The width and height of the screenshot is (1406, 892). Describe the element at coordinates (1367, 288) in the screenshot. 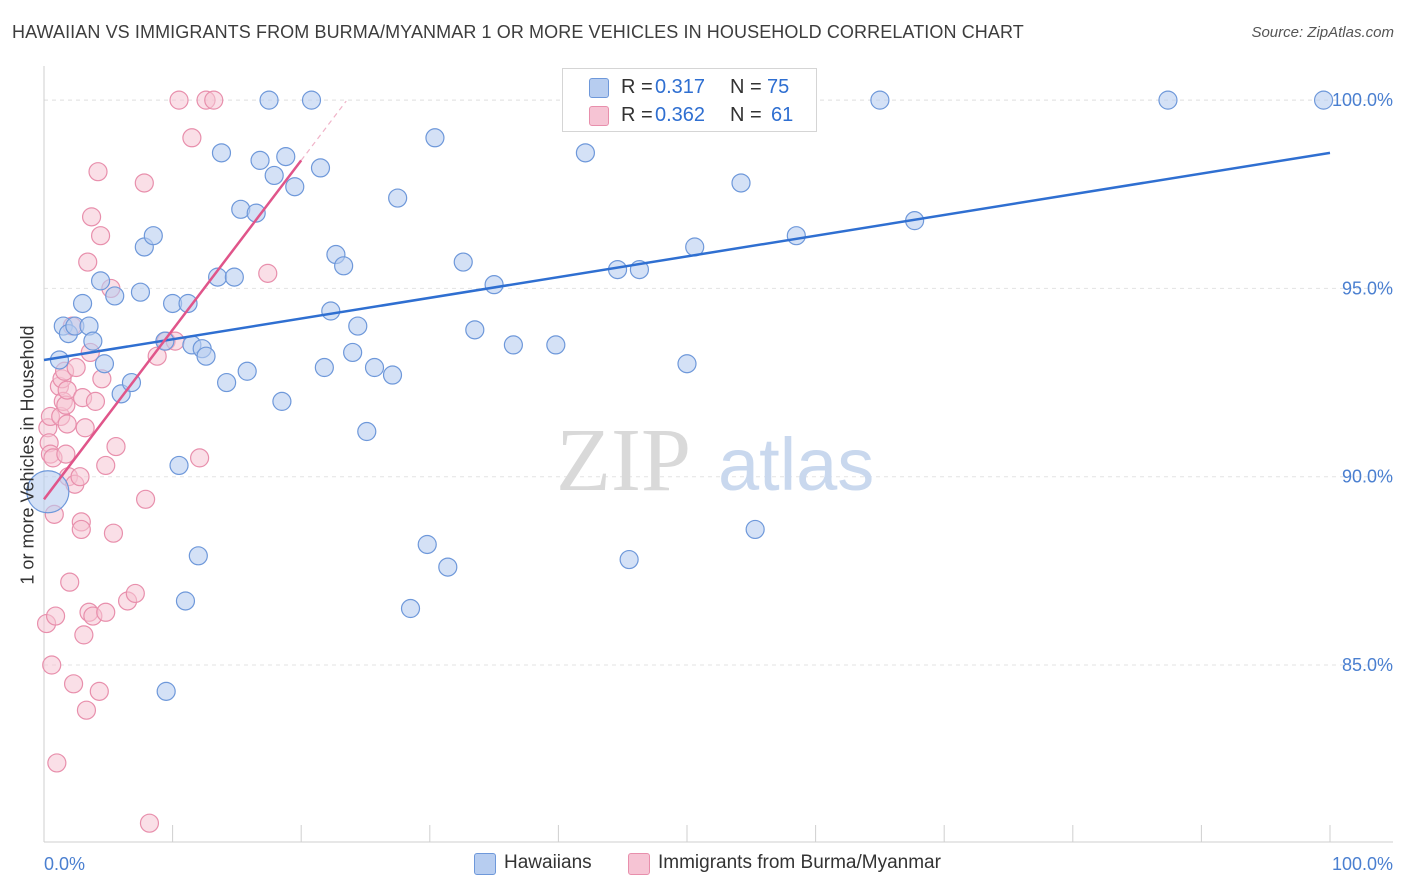

I see `y-tick-label: 95.0%` at that location.